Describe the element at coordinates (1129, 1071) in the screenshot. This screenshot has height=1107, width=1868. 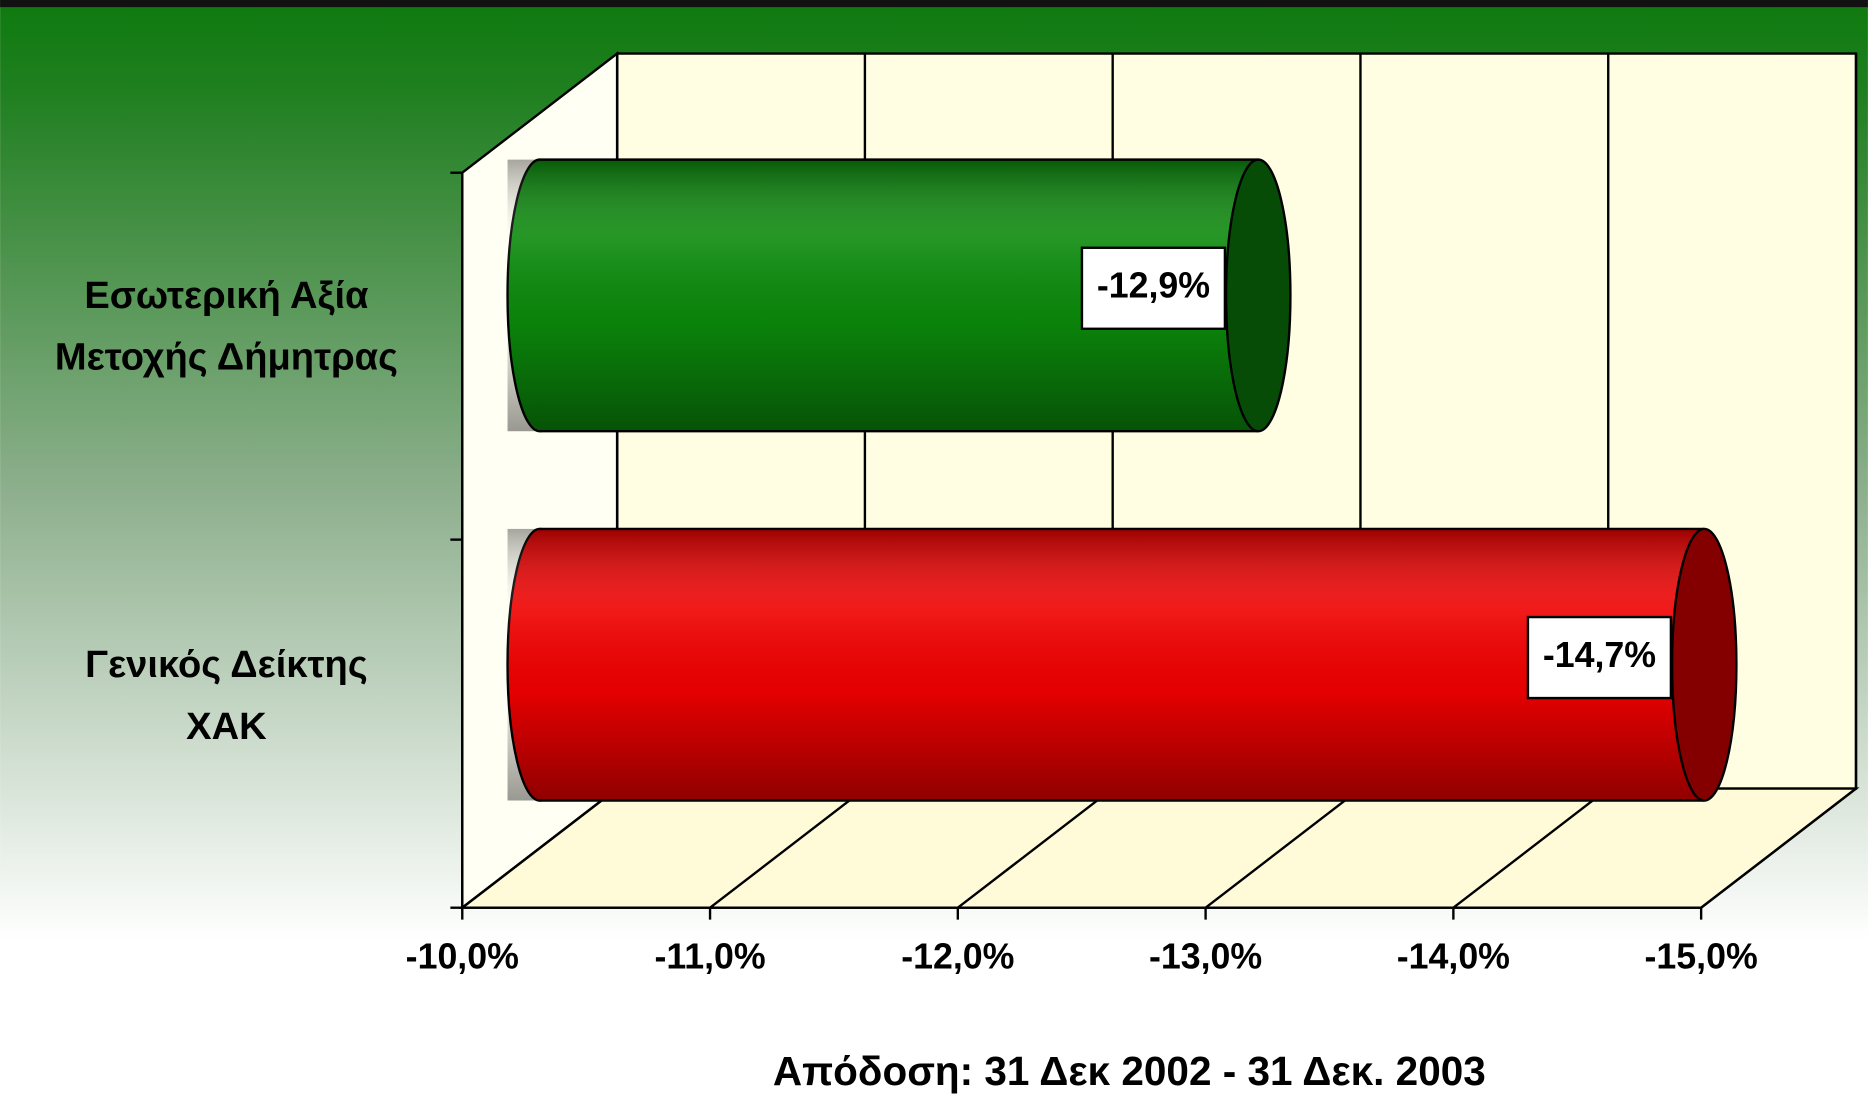
I see `x-axis-title: Απόδοση: 31 Δεκ 2002 - 31 Δεκ. 2003` at that location.